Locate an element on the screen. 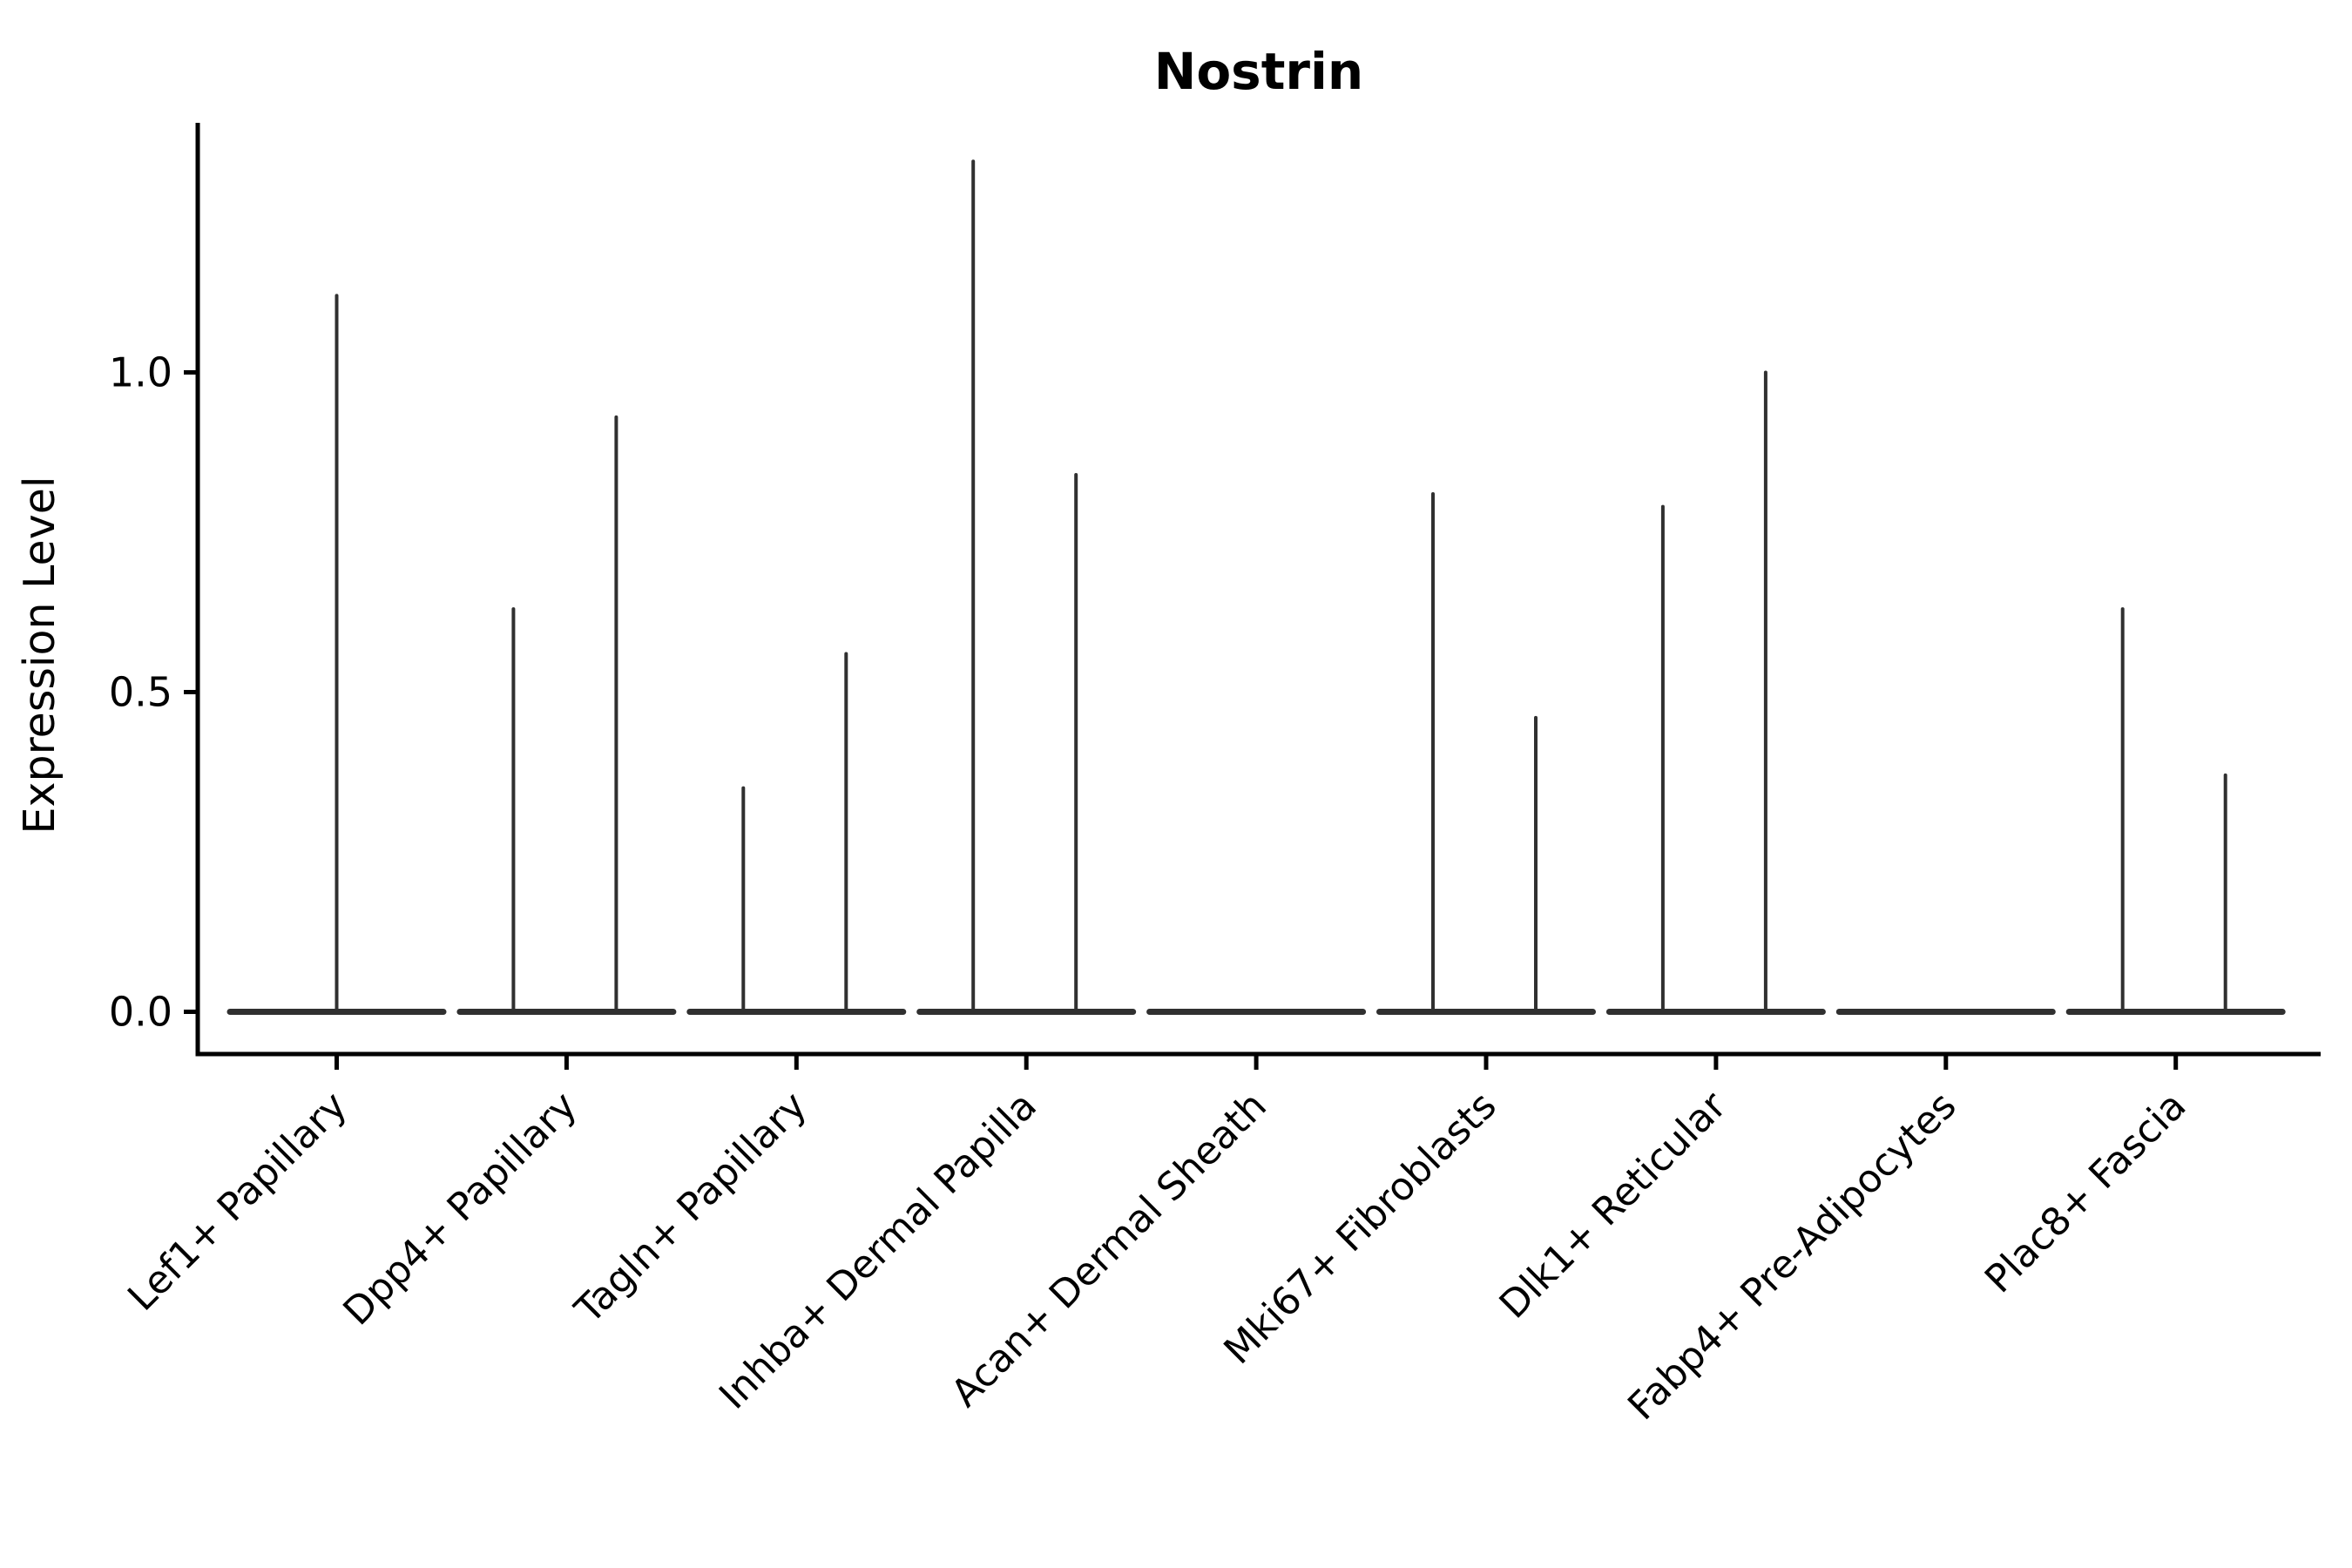  y-tick-label: 1.0 is located at coordinates (140, 373).